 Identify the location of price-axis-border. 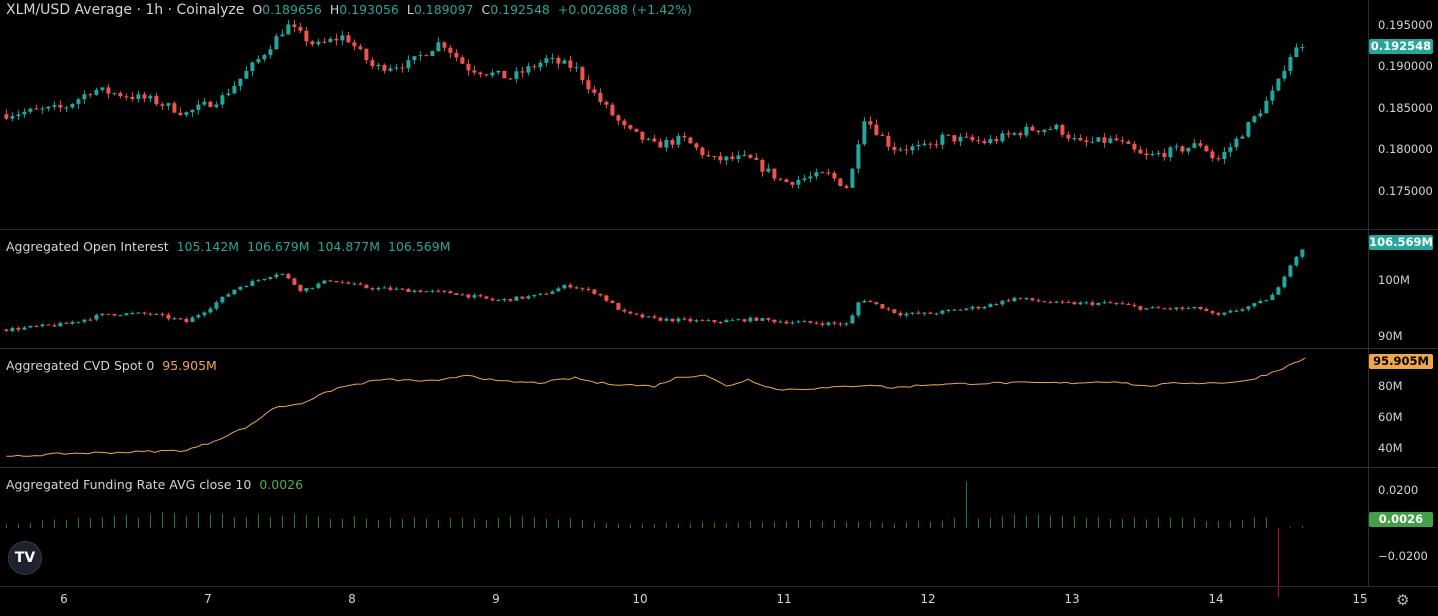
(1368, 293).